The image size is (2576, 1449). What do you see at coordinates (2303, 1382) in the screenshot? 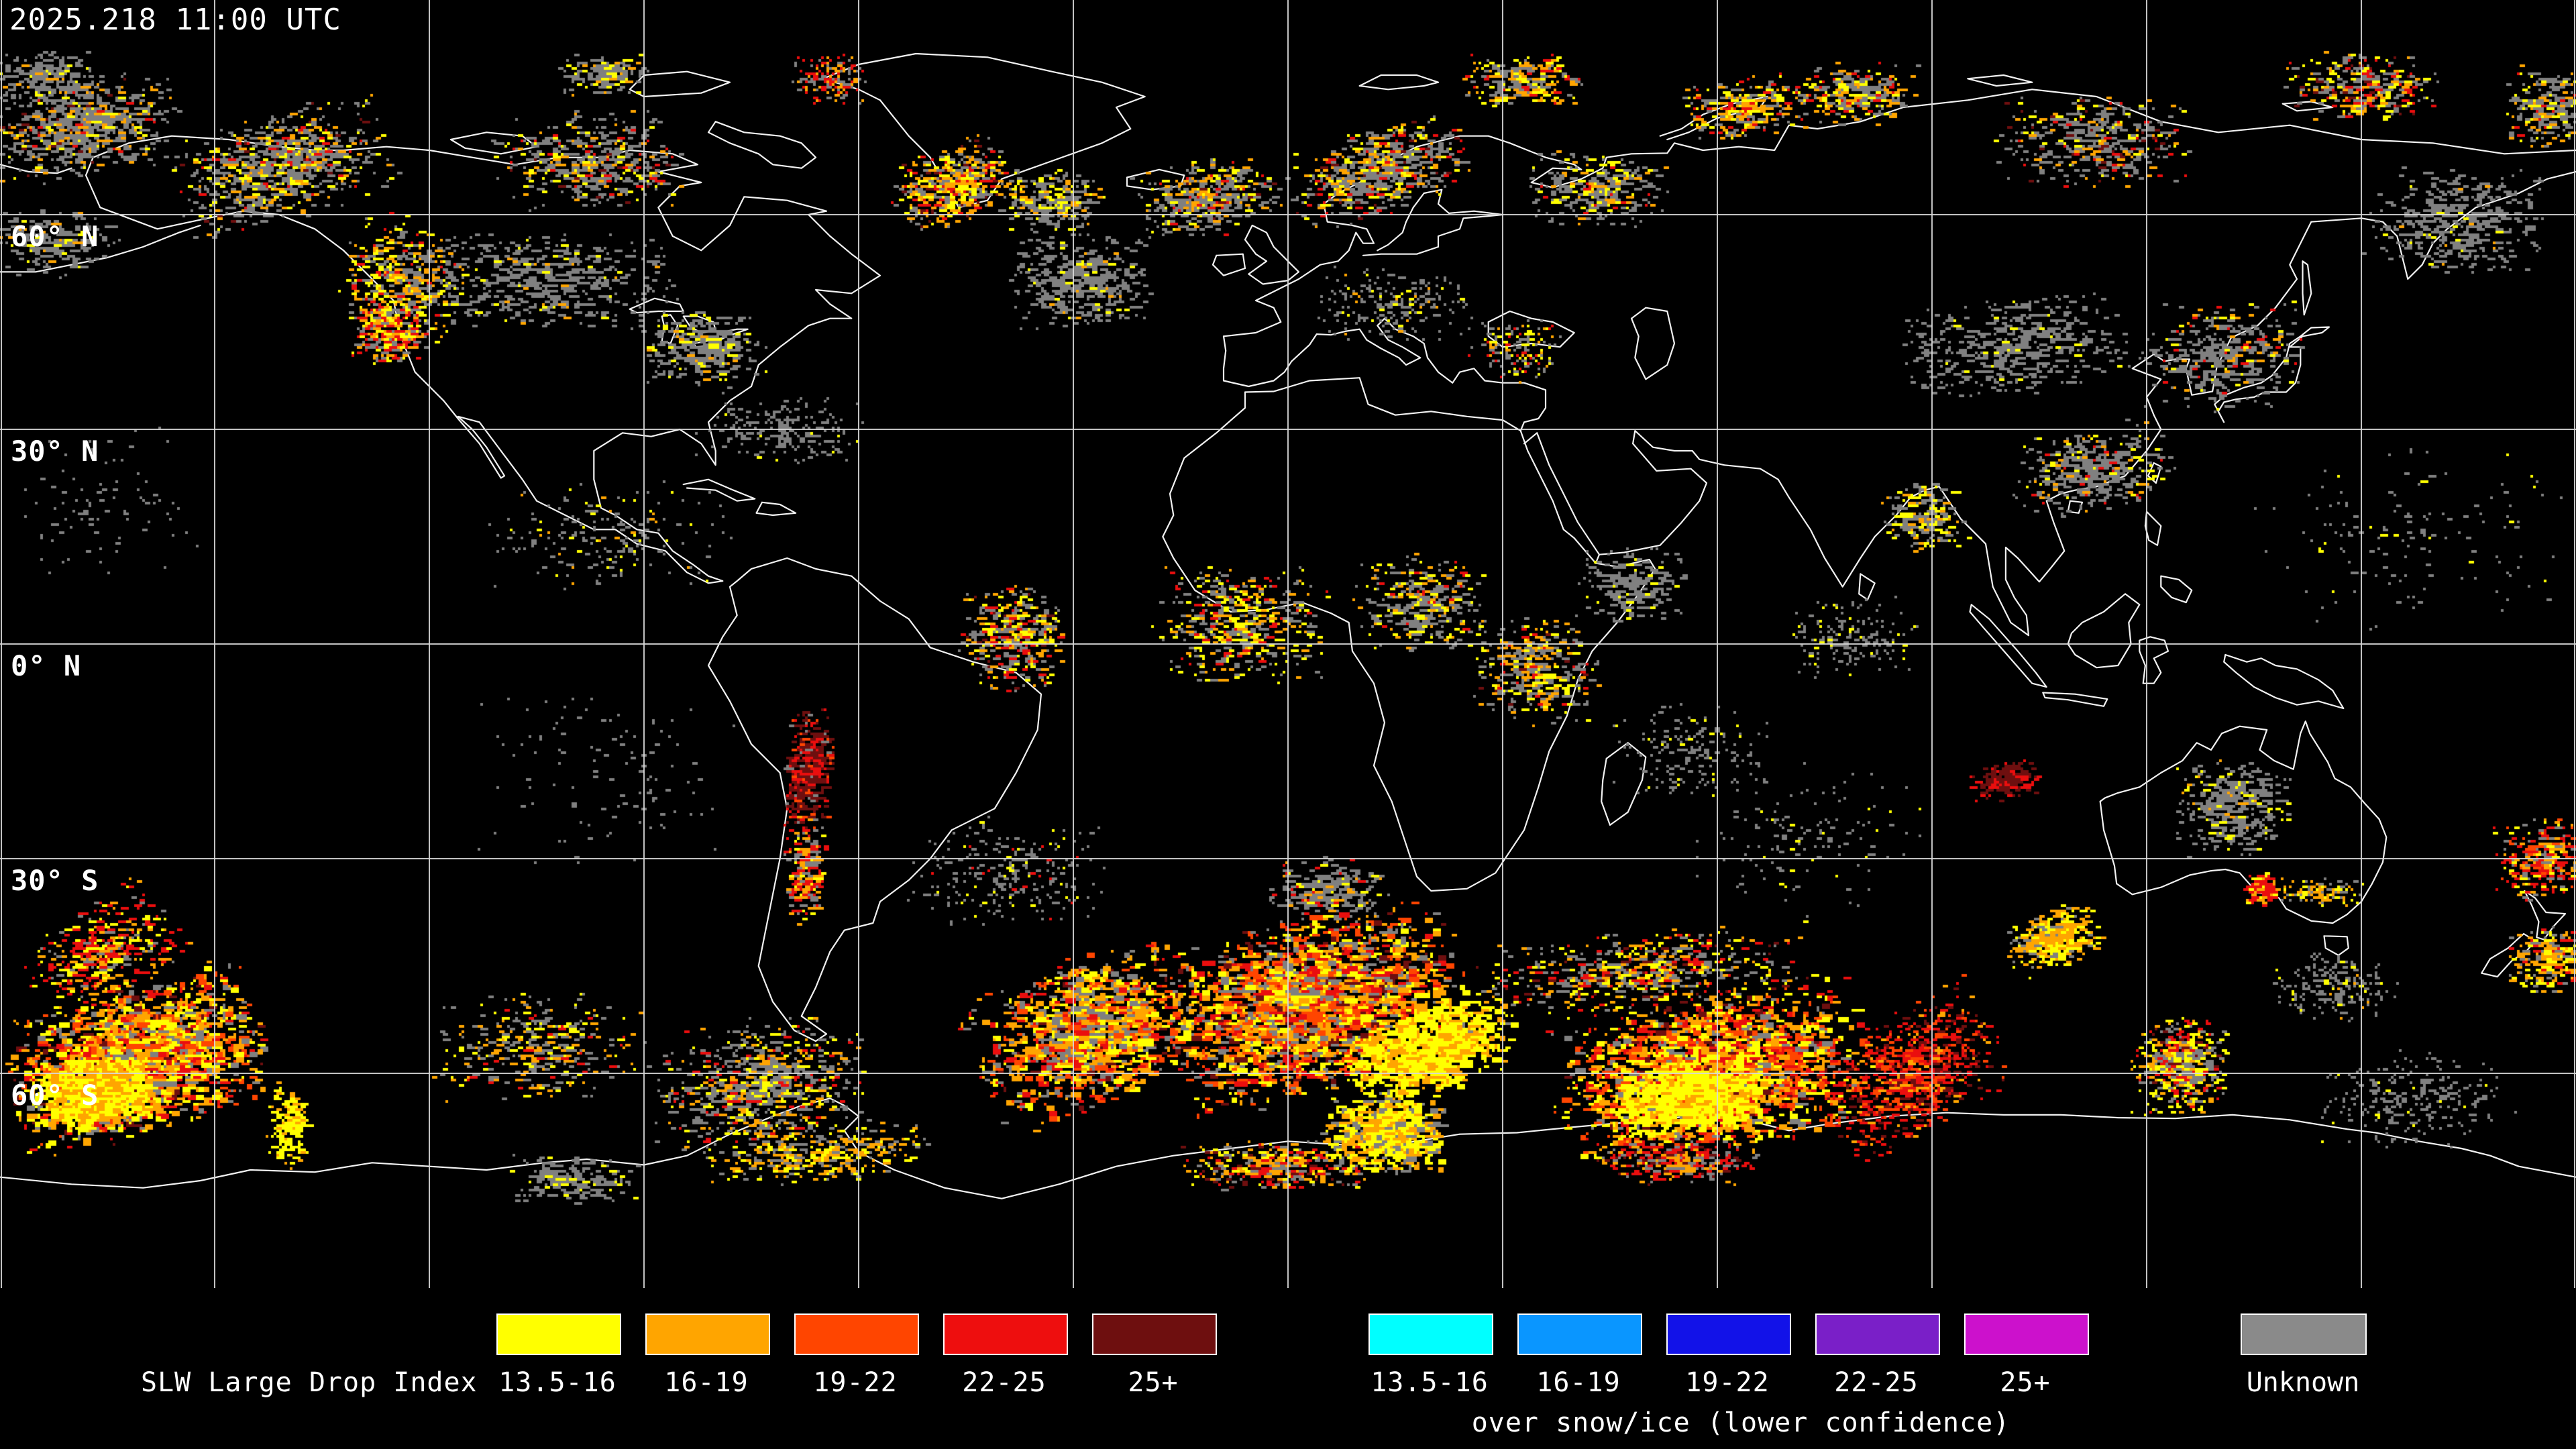
I see `label-unknown: Unknown` at bounding box center [2303, 1382].